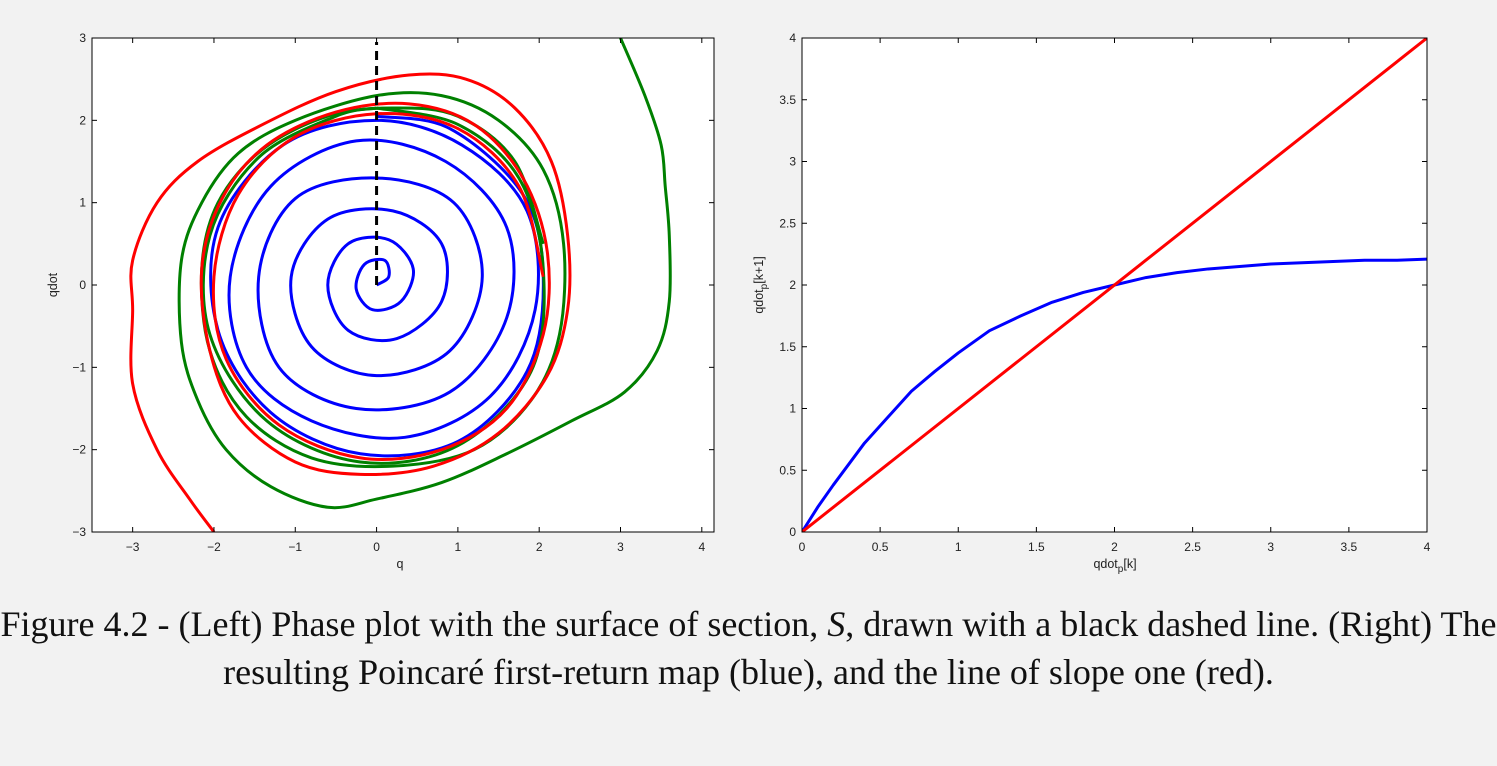  I want to click on caption-symbol: S, so click(836, 624).